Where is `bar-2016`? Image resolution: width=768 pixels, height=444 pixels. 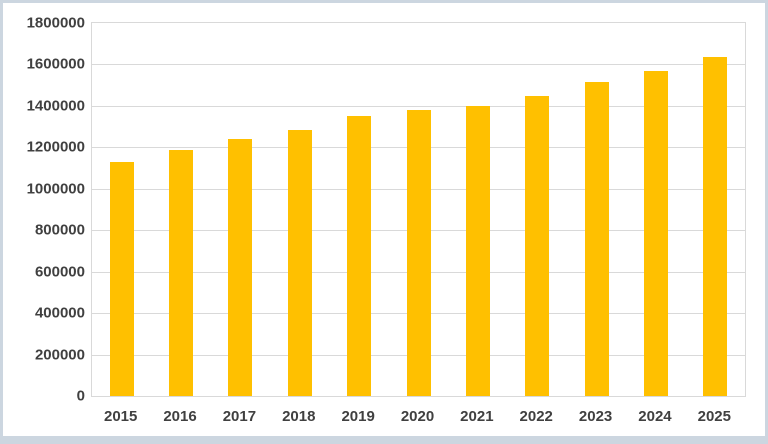 bar-2016 is located at coordinates (181, 273).